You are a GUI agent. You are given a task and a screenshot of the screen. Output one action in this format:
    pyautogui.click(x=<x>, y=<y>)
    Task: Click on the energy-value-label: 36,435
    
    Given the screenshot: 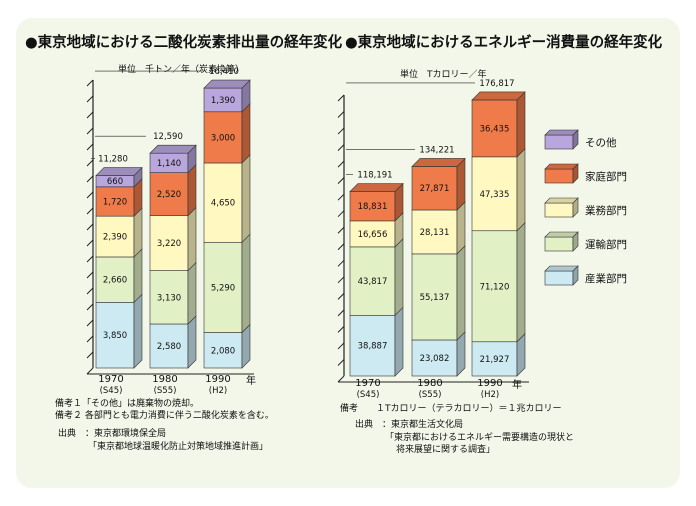 What is the action you would take?
    pyautogui.click(x=495, y=129)
    